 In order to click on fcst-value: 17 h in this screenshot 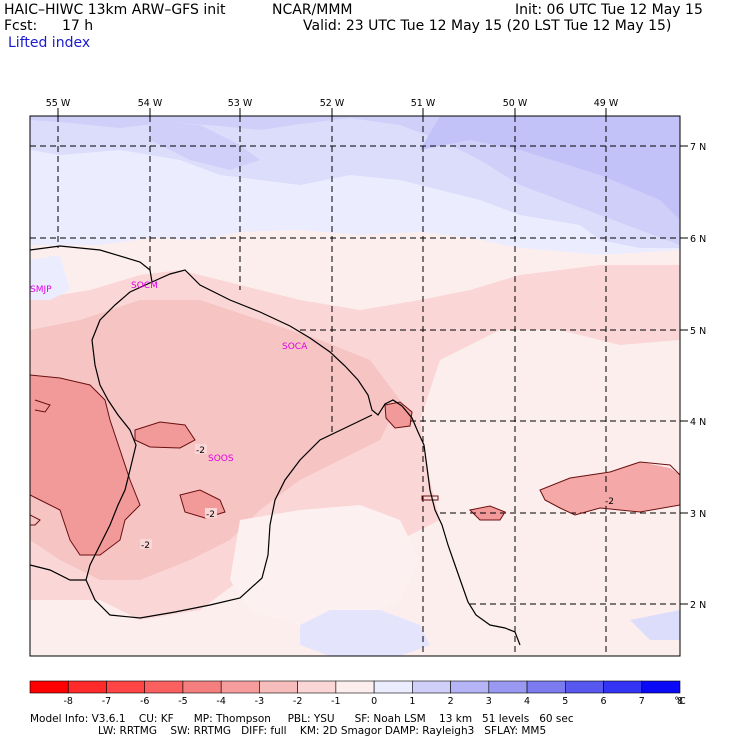, I will do `click(78, 26)`.